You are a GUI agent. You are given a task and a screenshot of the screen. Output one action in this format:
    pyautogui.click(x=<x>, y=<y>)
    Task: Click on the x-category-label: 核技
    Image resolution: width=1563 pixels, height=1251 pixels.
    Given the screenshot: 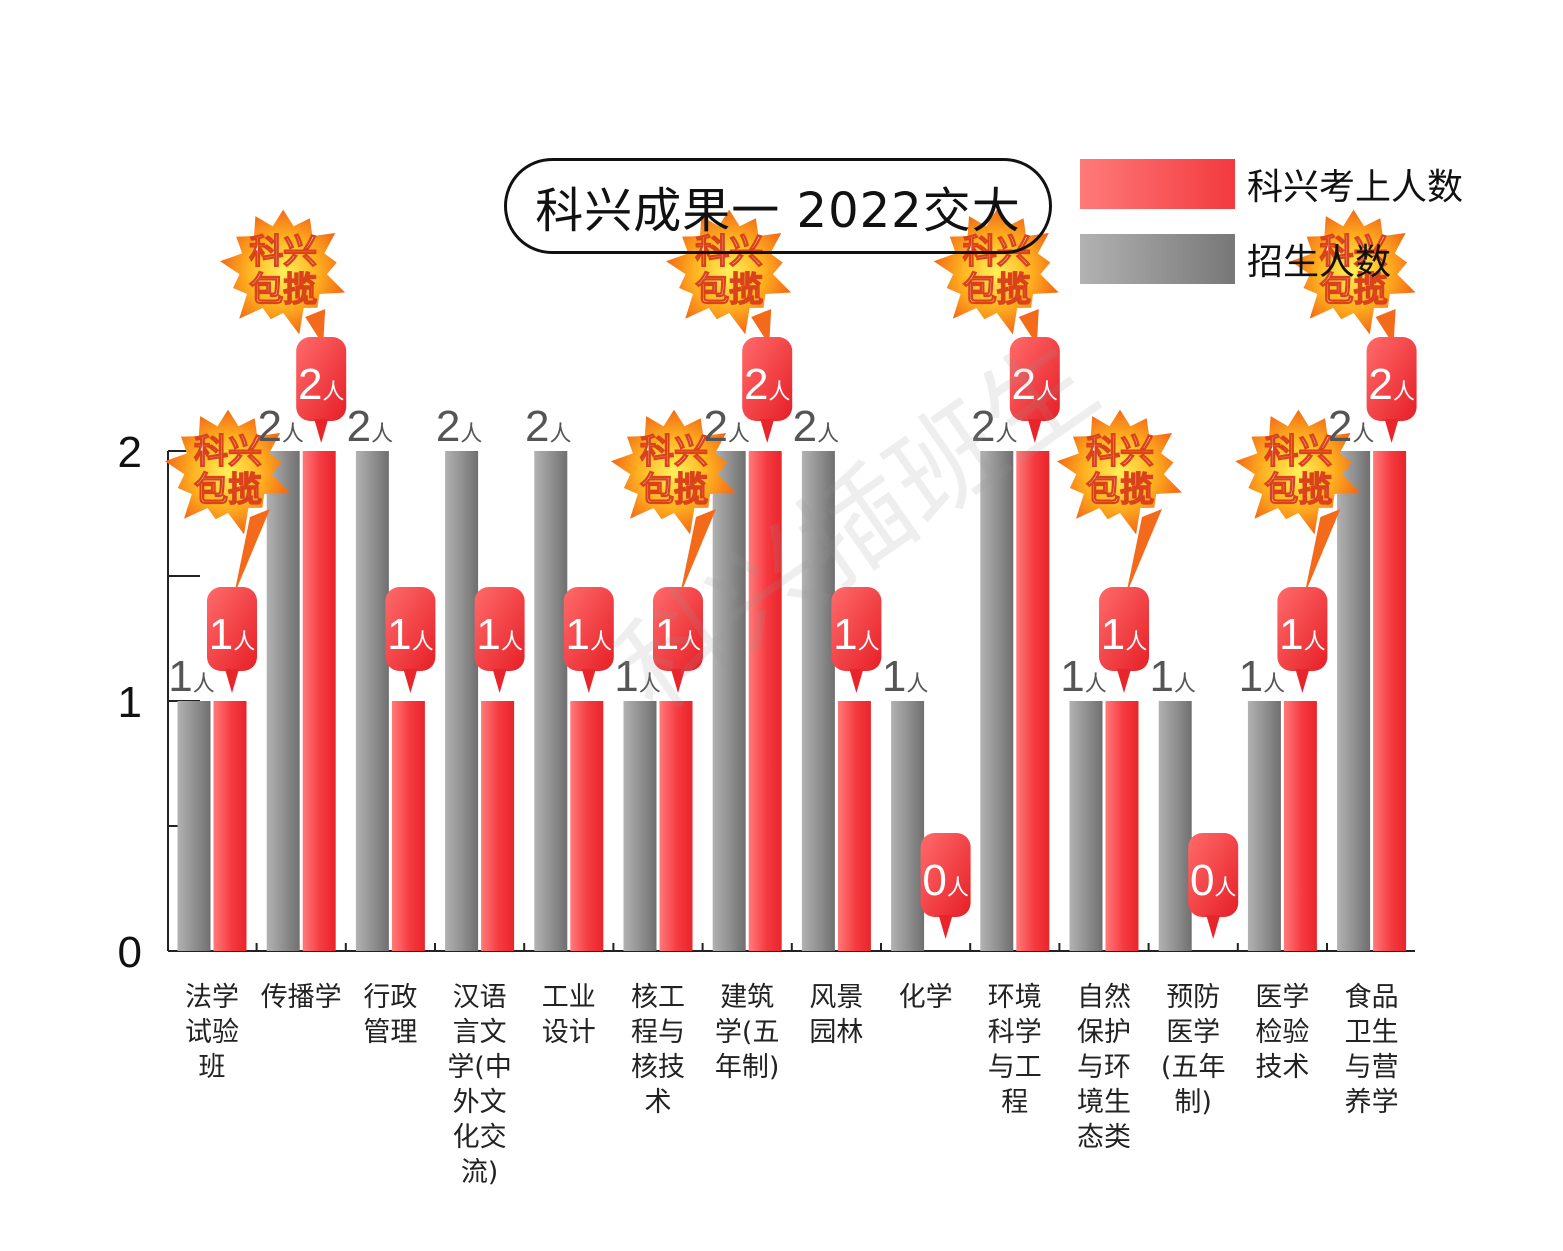 What is the action you would take?
    pyautogui.click(x=658, y=1067)
    